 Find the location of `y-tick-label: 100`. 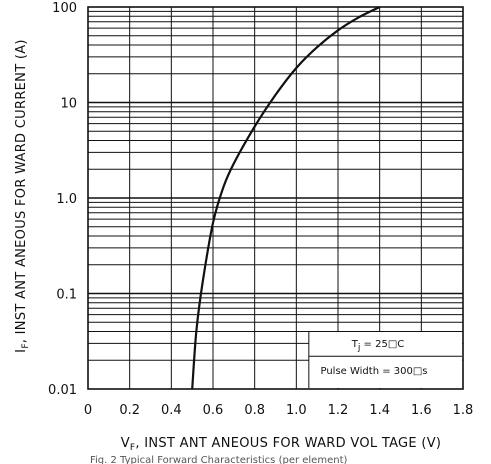

y-tick-label: 100 is located at coordinates (64, 8).